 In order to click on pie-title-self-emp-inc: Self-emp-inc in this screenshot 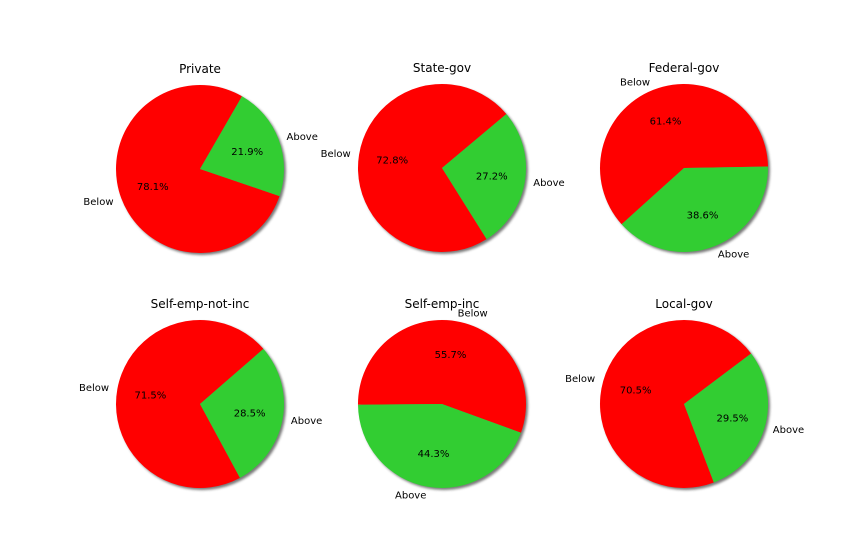, I will do `click(442, 304)`.